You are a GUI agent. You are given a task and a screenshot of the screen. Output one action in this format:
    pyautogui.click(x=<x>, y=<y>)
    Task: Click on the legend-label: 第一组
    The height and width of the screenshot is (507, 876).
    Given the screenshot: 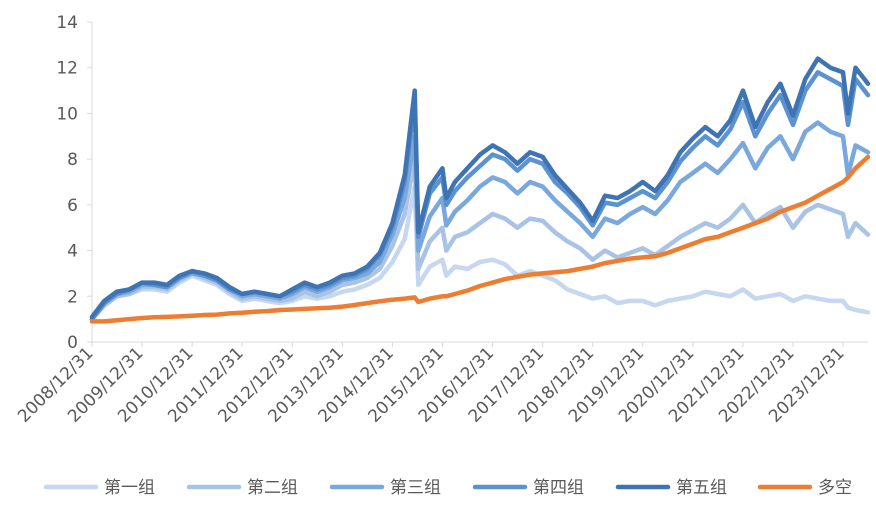 What is the action you would take?
    pyautogui.click(x=129, y=488)
    